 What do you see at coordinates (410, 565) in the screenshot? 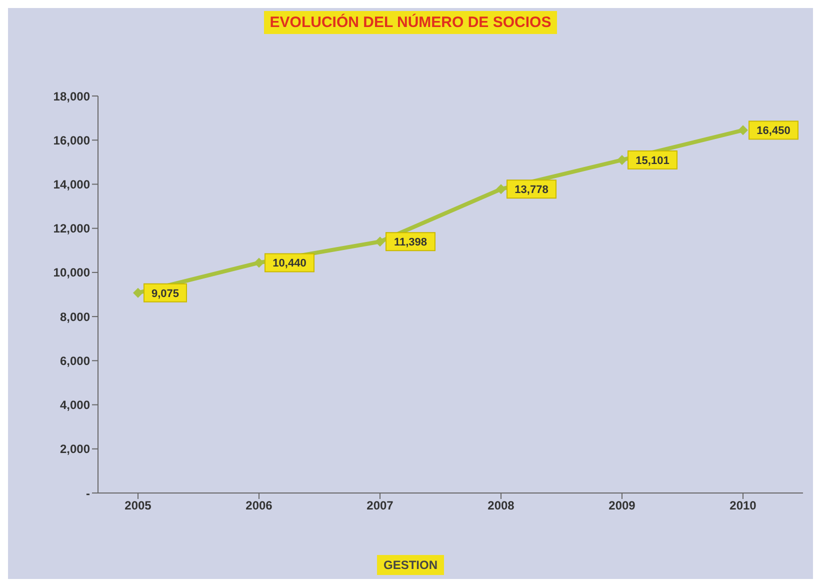
I see `x-axis-title: GESTION` at bounding box center [410, 565].